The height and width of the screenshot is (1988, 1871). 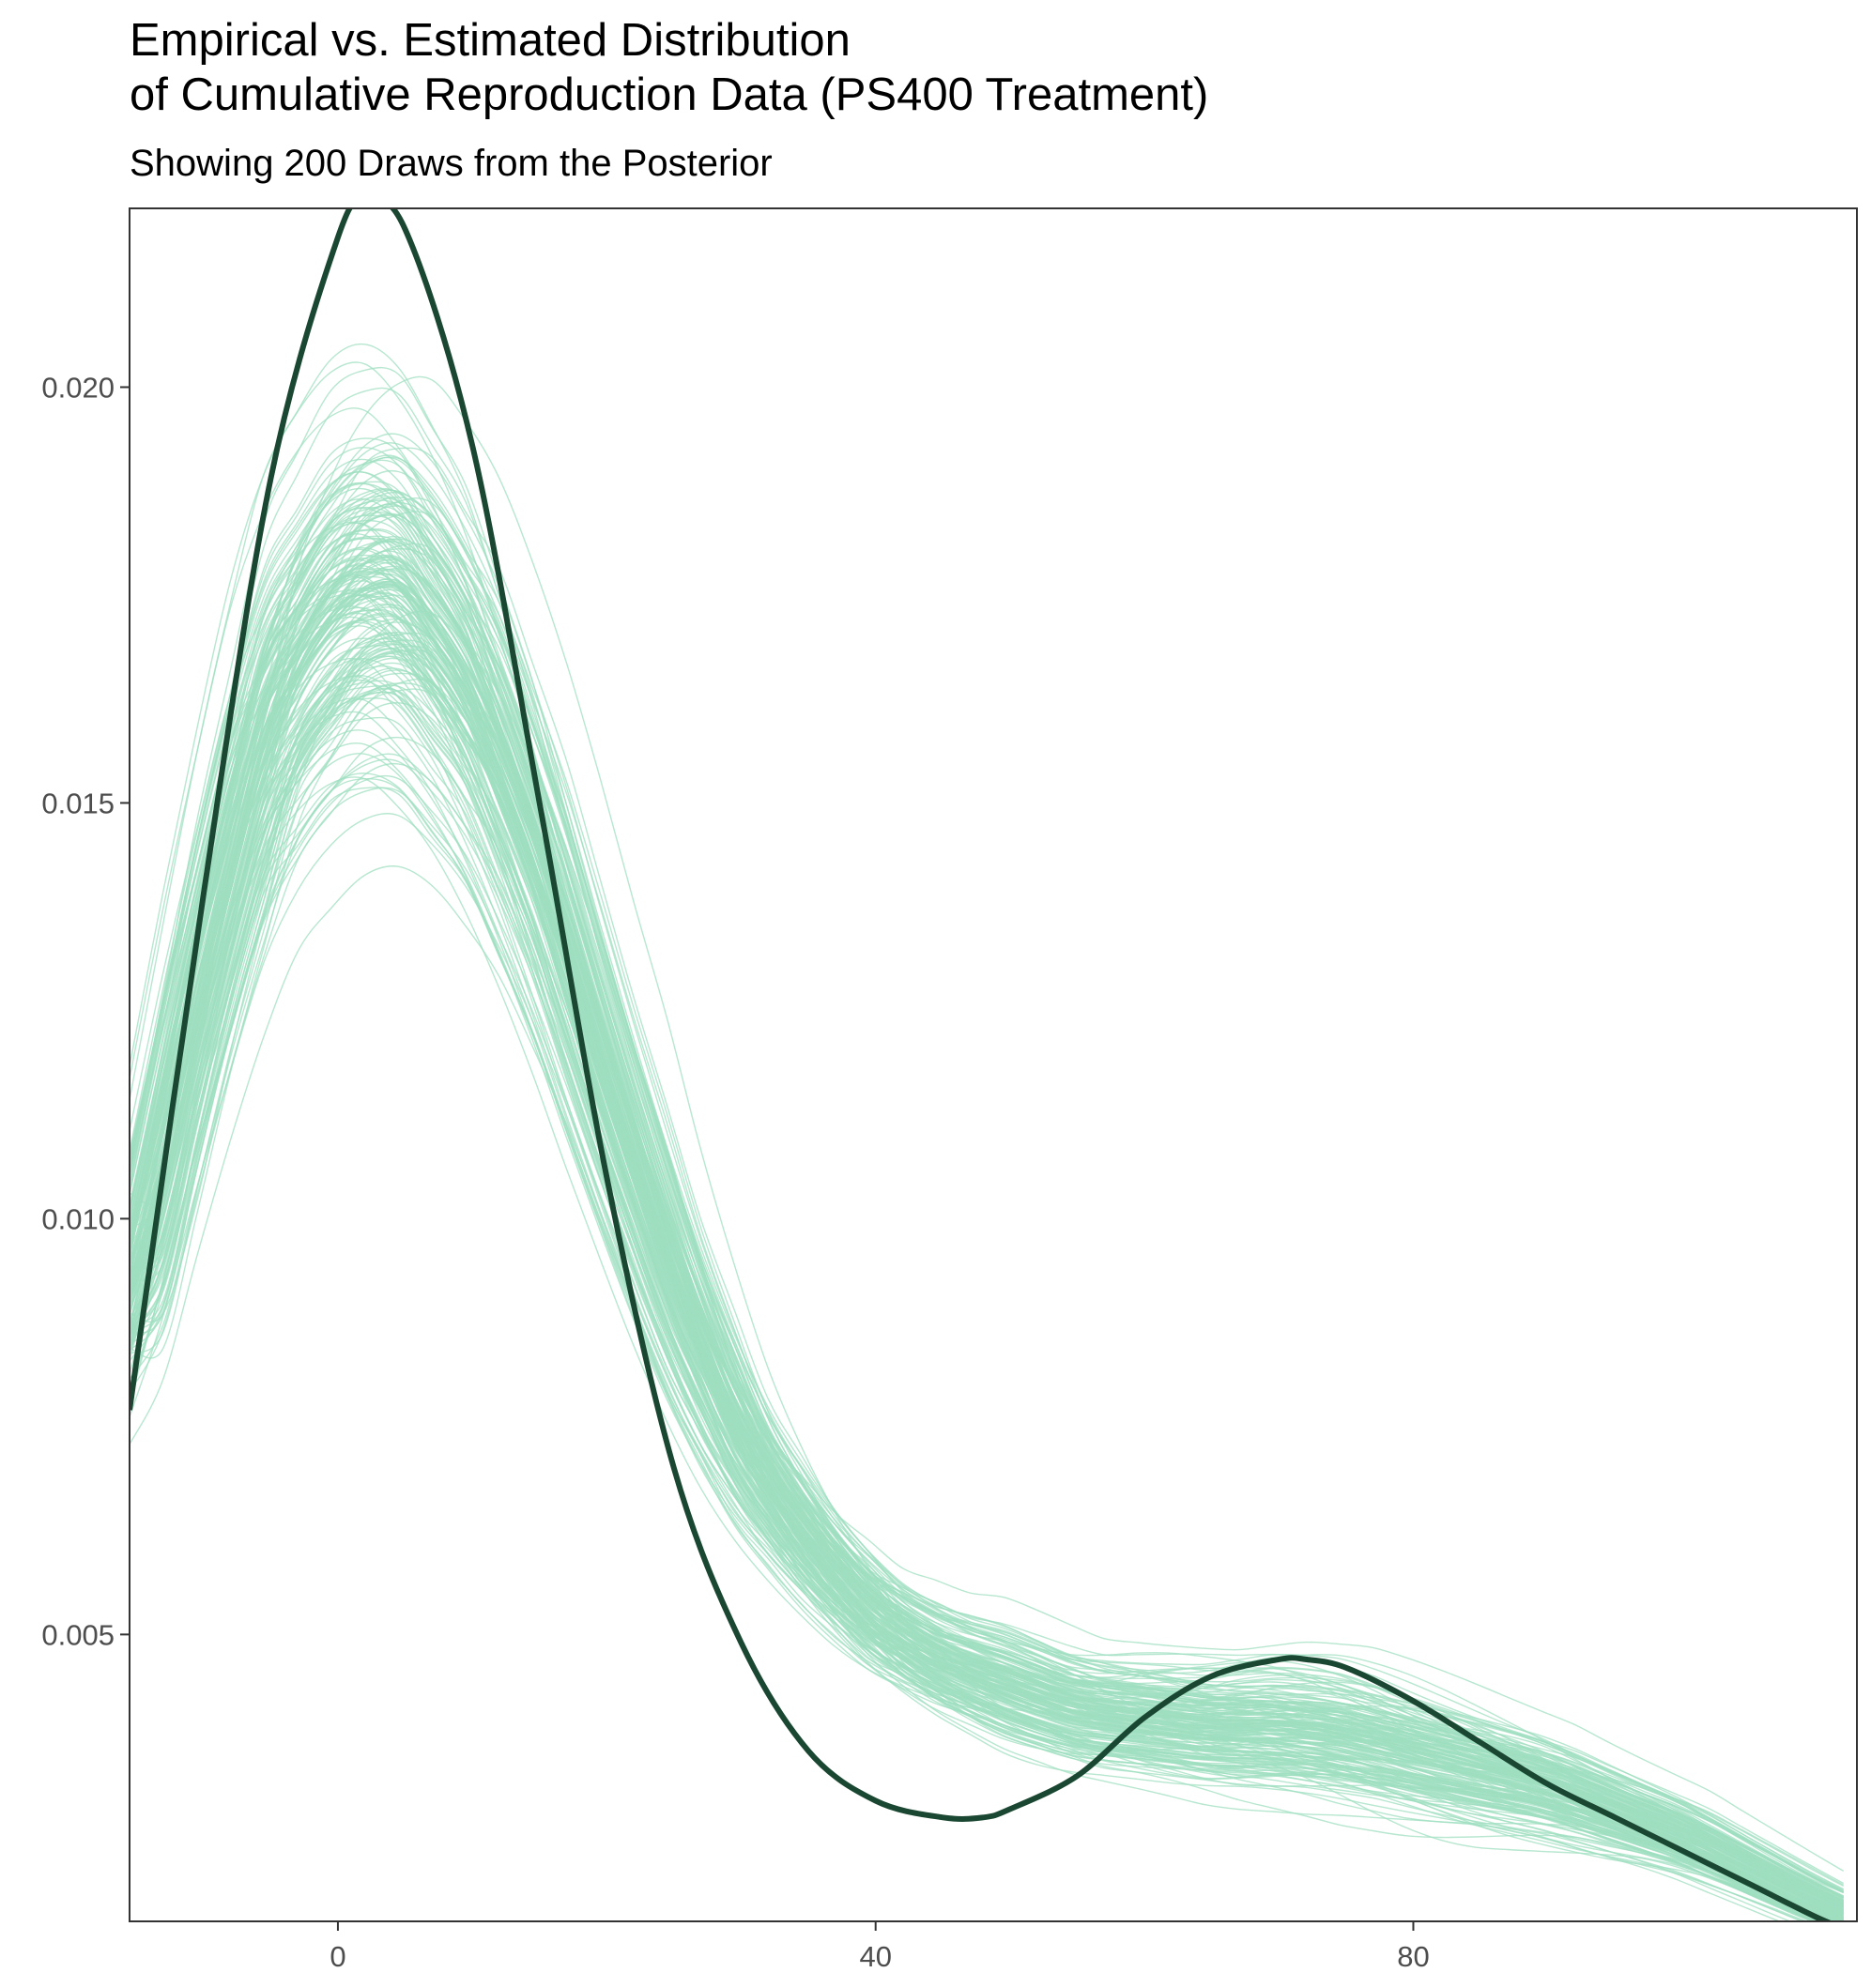 What do you see at coordinates (1413, 1956) in the screenshot?
I see `x-tick-label: 80` at bounding box center [1413, 1956].